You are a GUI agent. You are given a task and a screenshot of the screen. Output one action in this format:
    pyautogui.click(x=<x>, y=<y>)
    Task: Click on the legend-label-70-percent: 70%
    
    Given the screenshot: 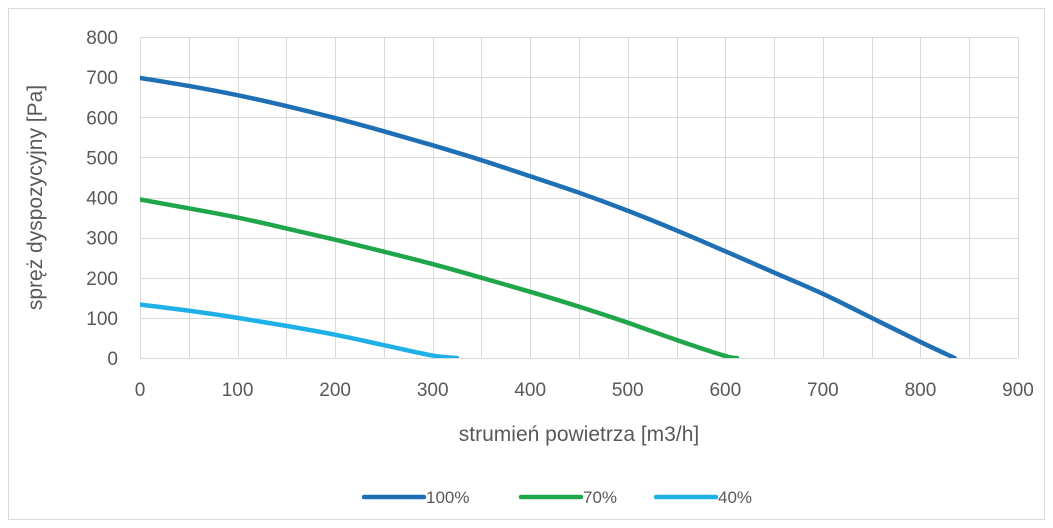 What is the action you would take?
    pyautogui.click(x=600, y=497)
    